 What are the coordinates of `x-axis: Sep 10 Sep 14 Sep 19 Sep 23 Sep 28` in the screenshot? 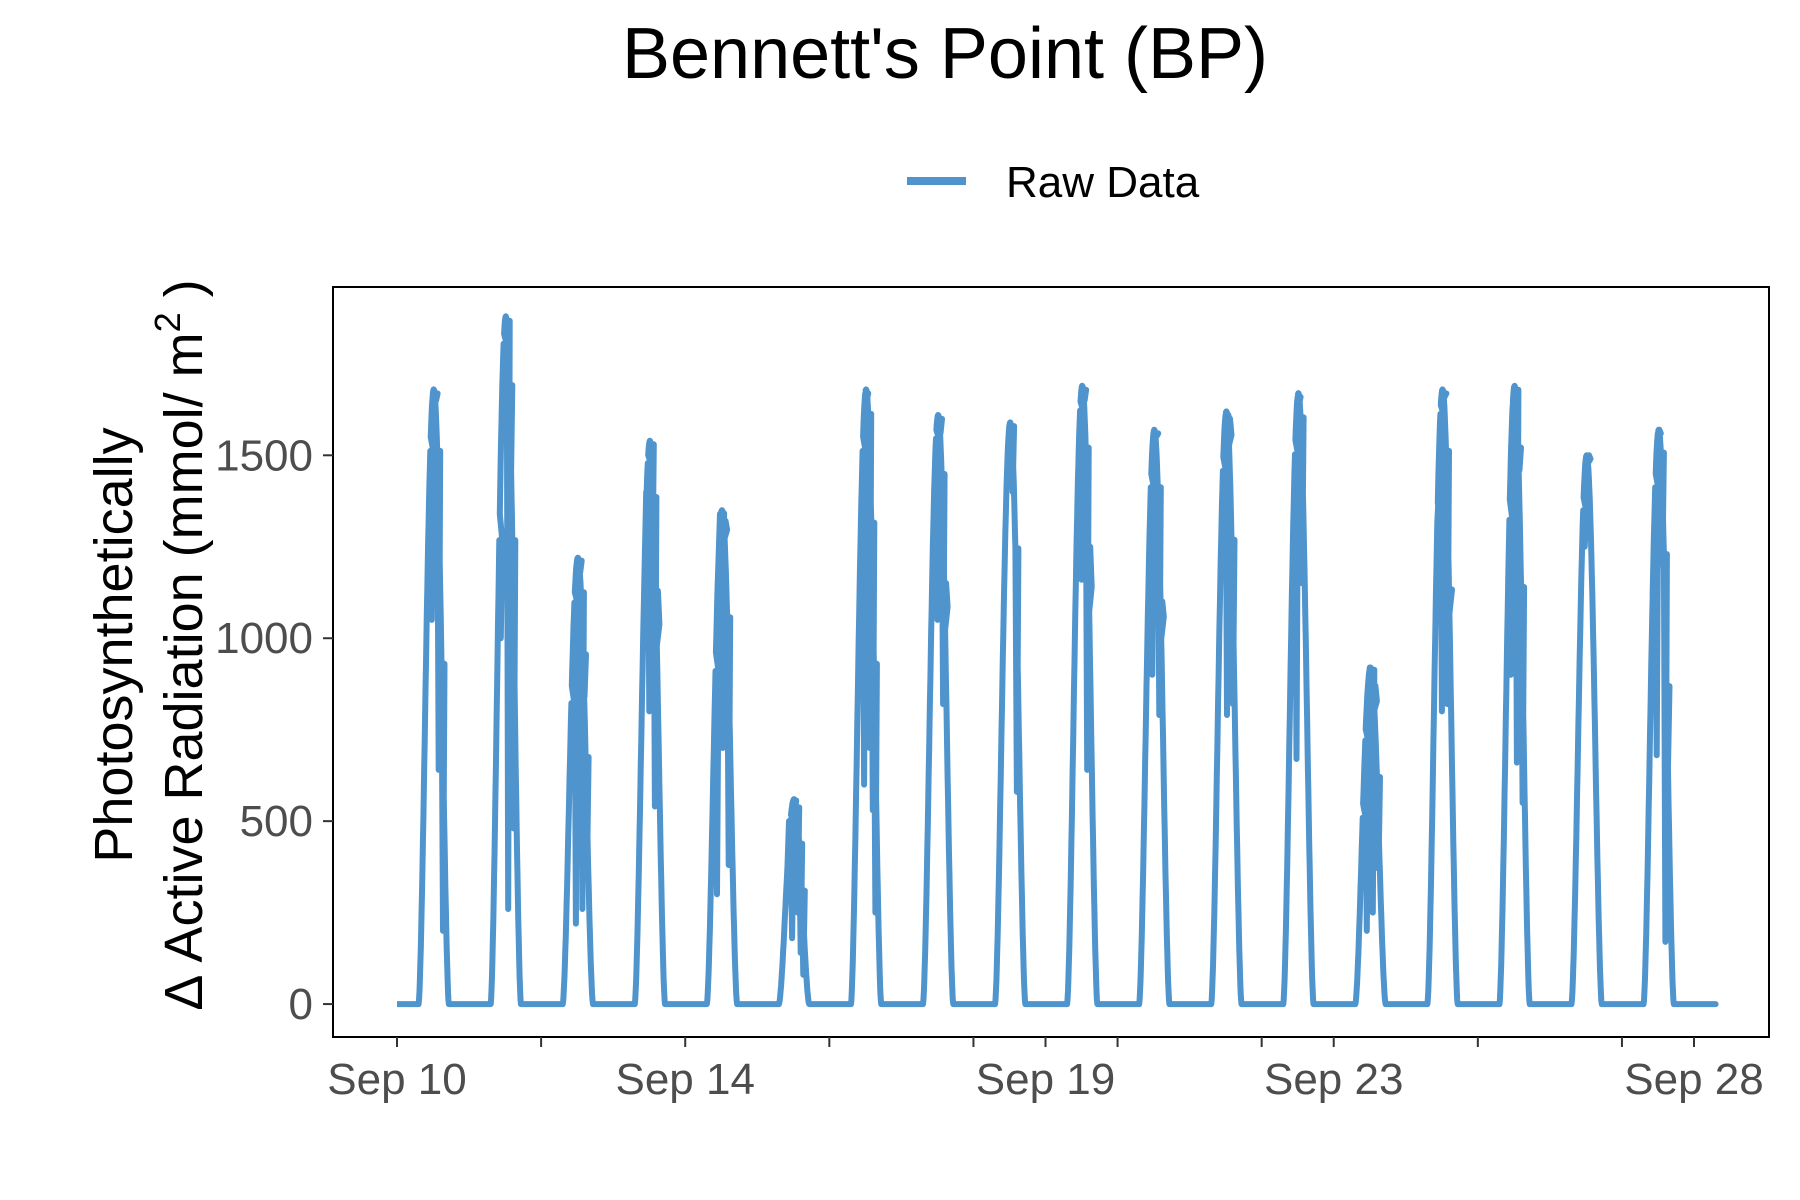 It's located at (1045, 1070).